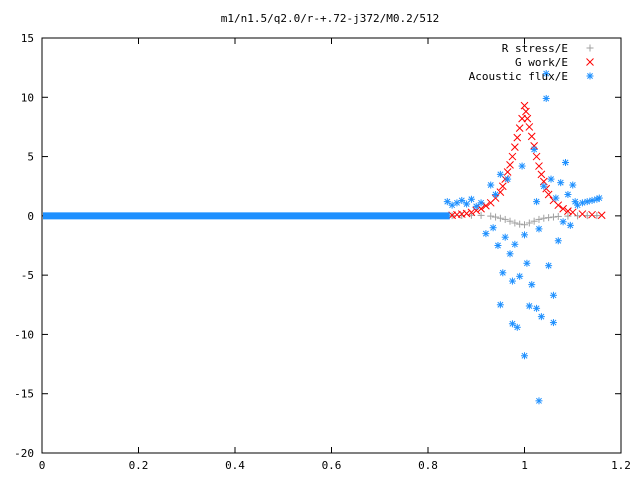  I want to click on x-tick-label: 0.8, so click(428, 465).